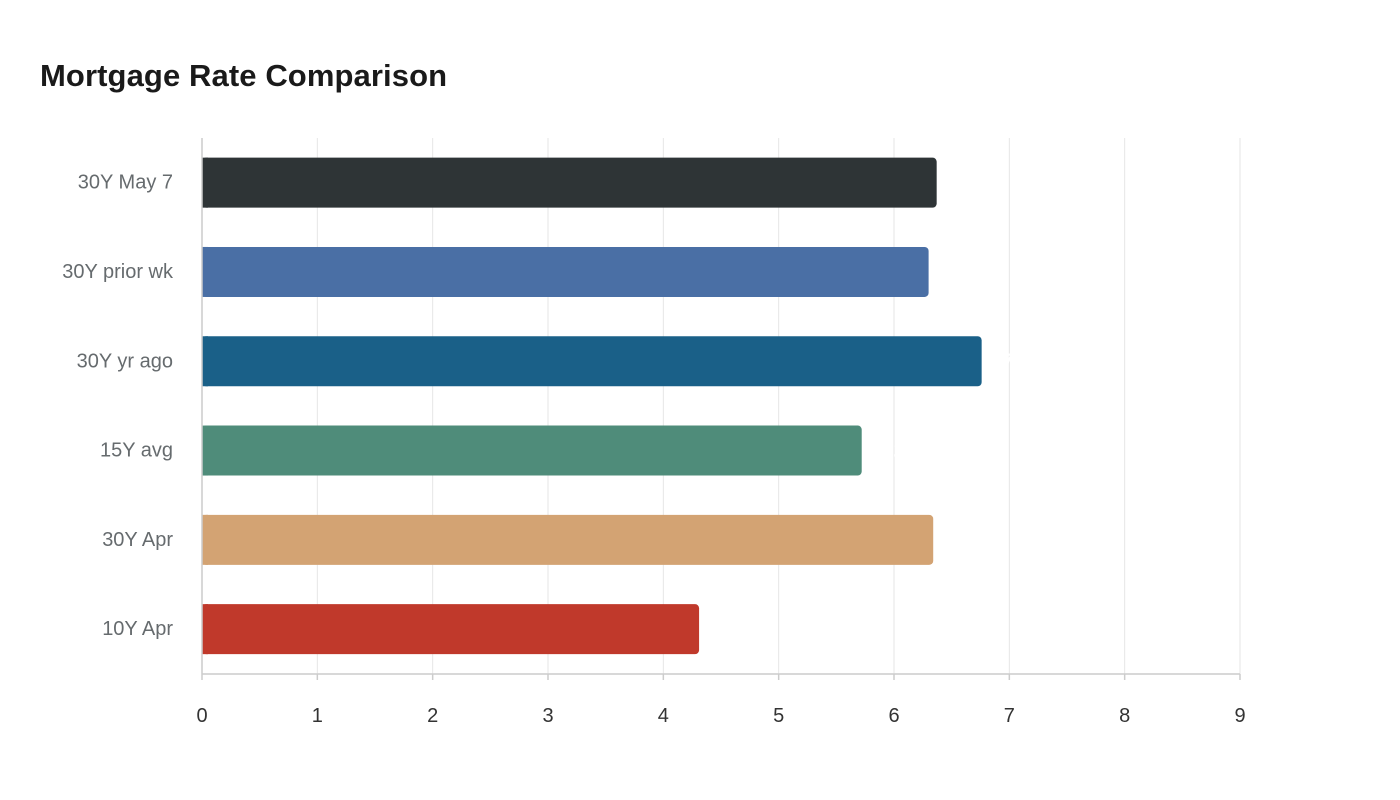 Image resolution: width=1400 pixels, height=800 pixels. Describe the element at coordinates (547, 716) in the screenshot. I see `x-tick-label: 3` at that location.